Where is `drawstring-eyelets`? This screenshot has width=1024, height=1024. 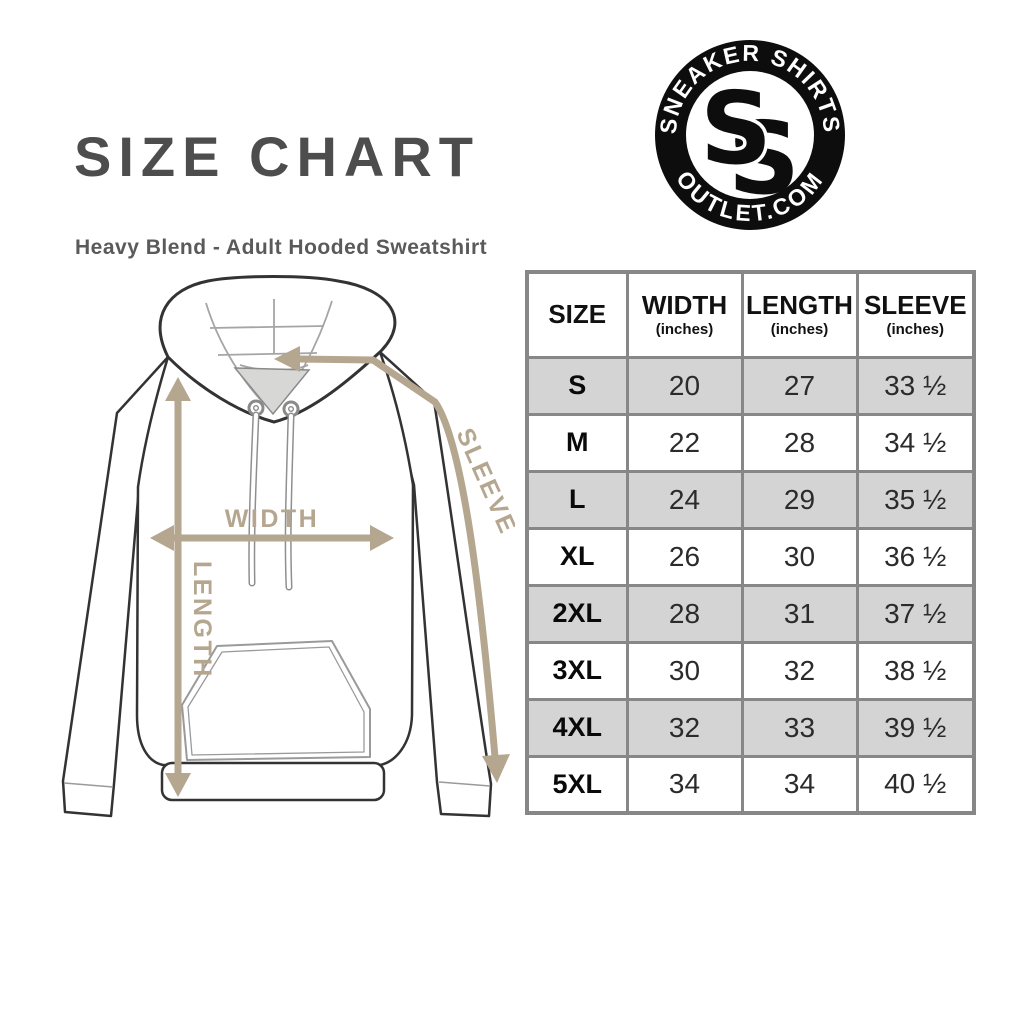
drawstring-eyelets is located at coordinates (273, 408).